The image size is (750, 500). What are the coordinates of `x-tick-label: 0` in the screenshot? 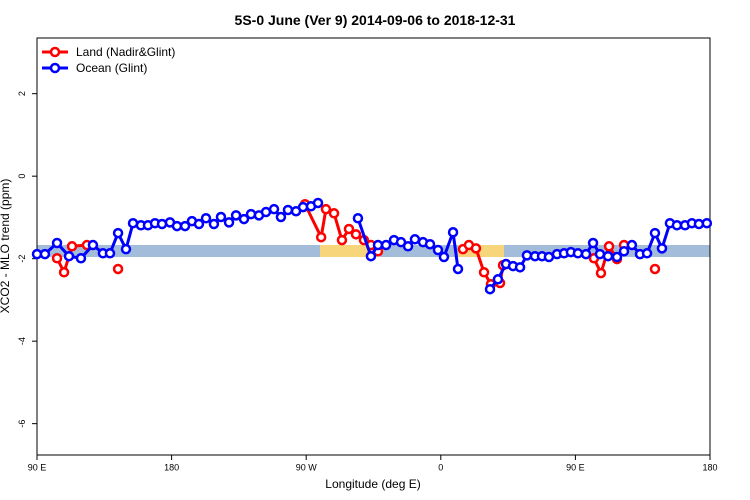 It's located at (440, 467).